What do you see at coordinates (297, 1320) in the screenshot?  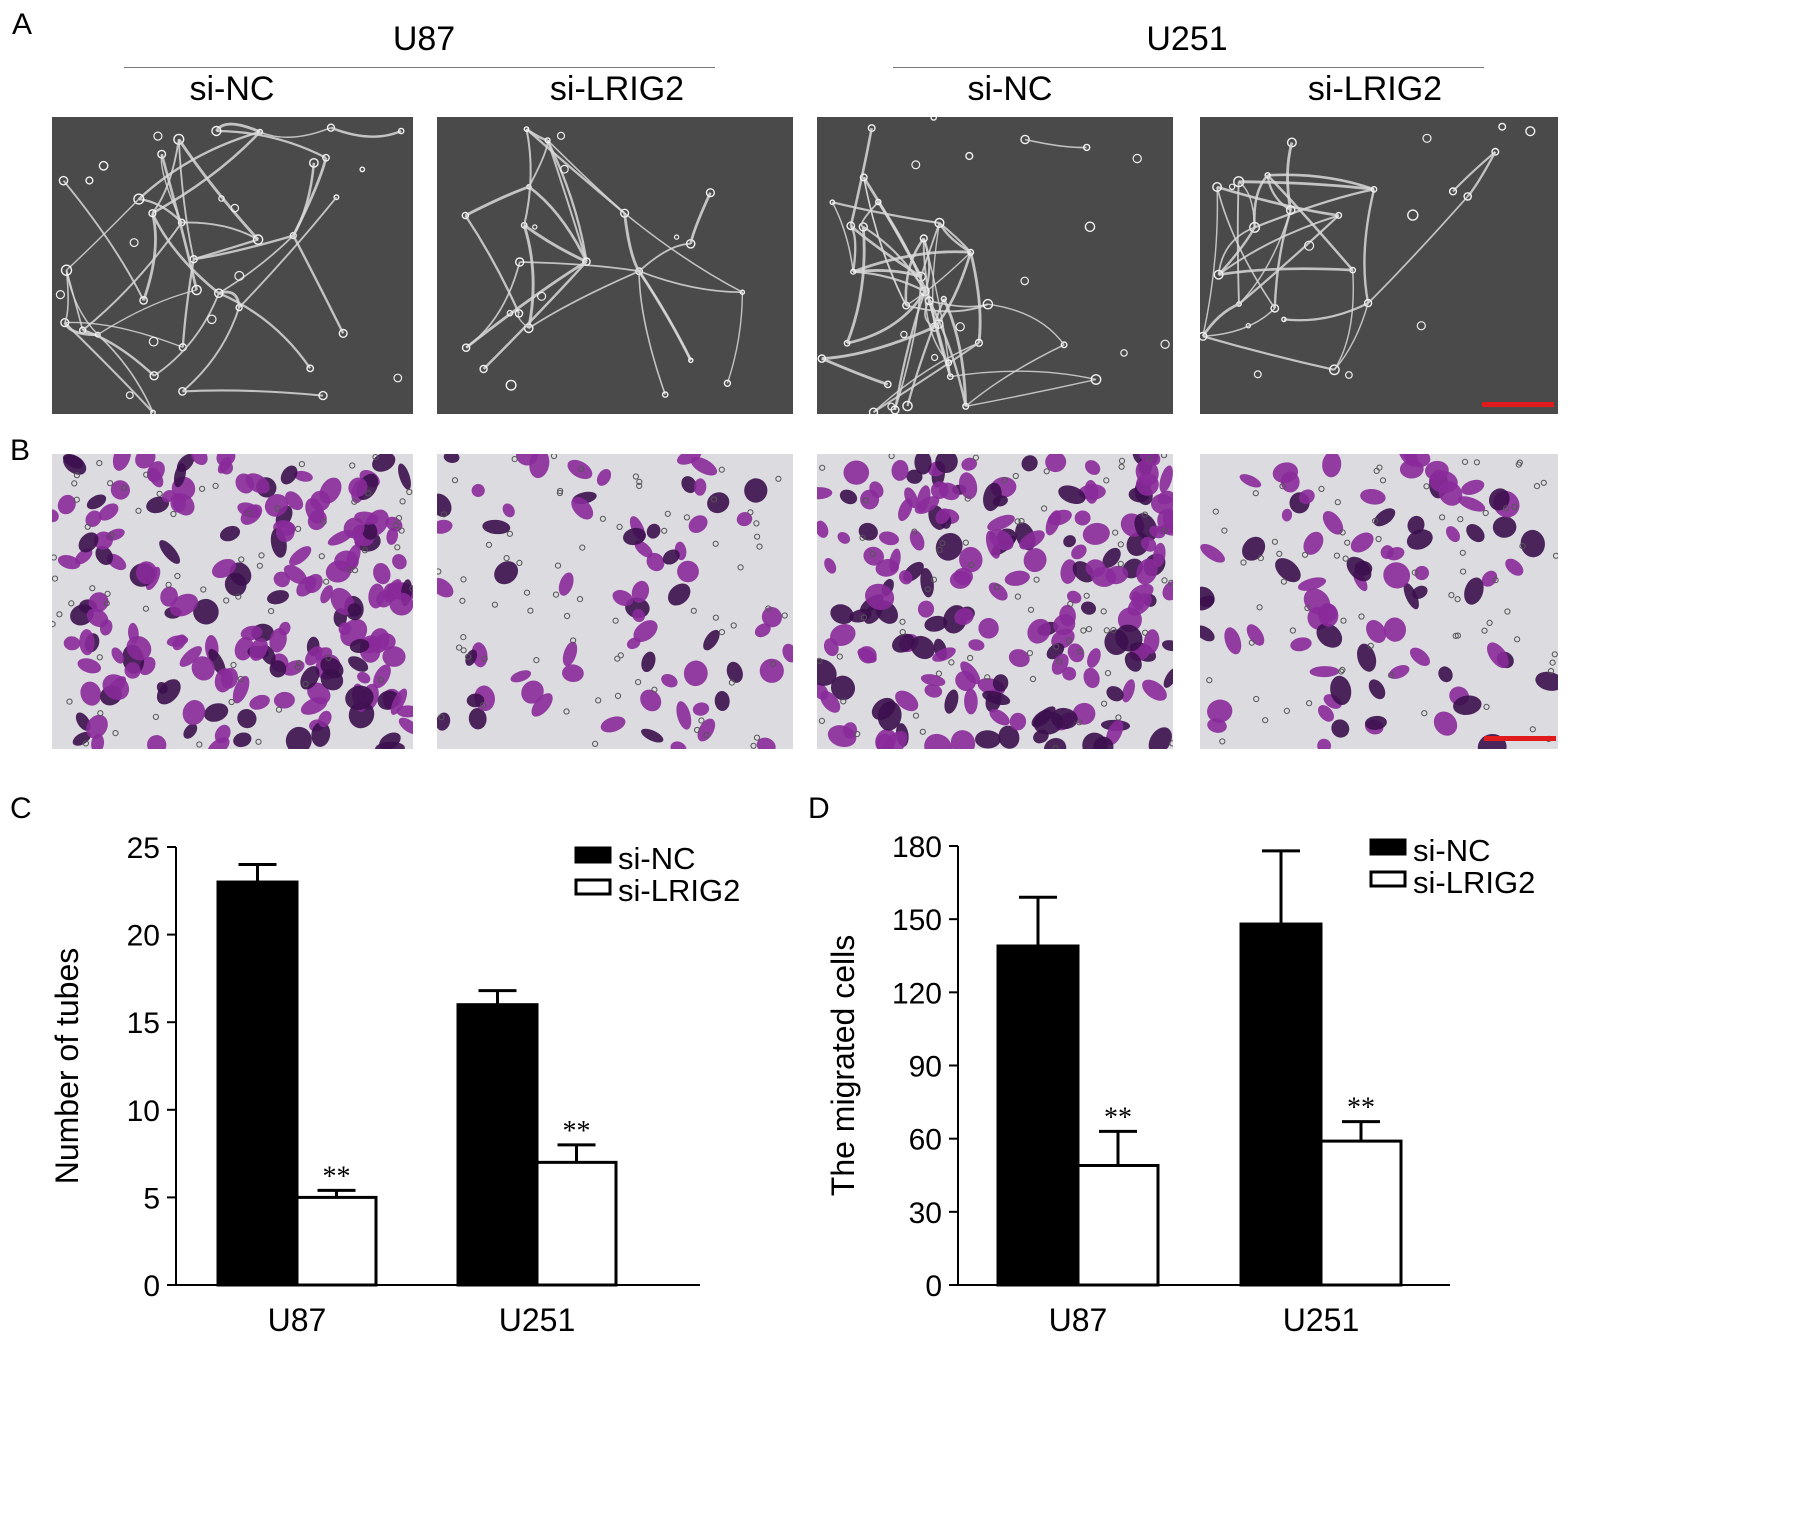 I see `x-tick-label: U87` at bounding box center [297, 1320].